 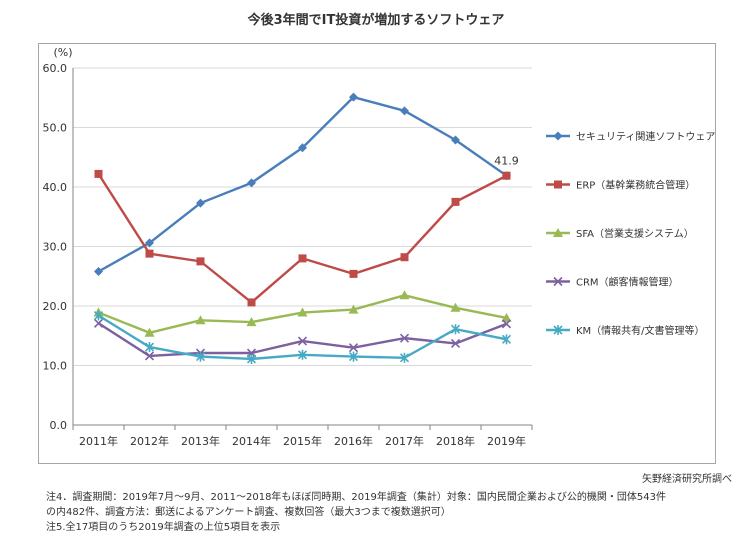 What do you see at coordinates (404, 441) in the screenshot?
I see `x-tick-label: 2017年` at bounding box center [404, 441].